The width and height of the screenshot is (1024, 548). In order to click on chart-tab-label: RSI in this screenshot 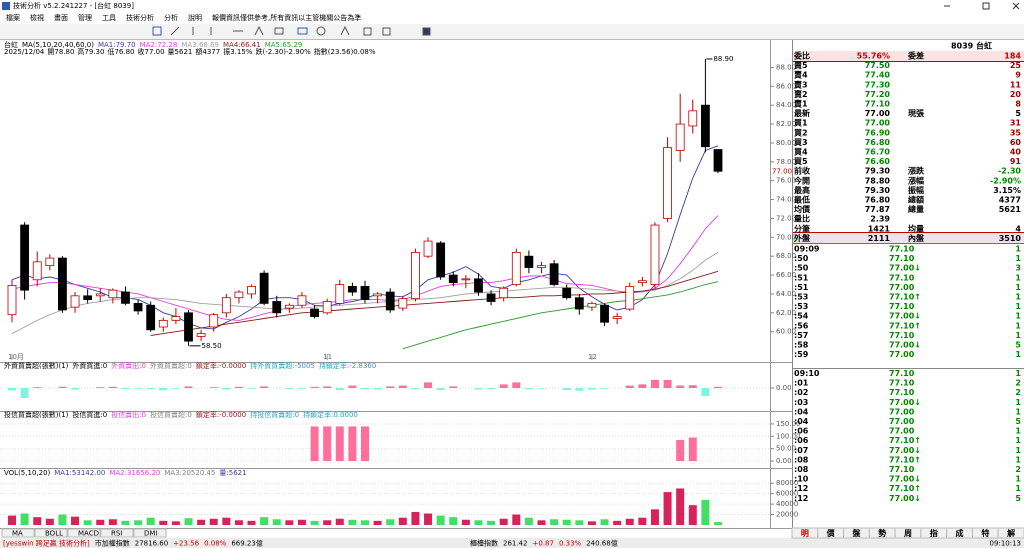, I will do `click(116, 534)`.